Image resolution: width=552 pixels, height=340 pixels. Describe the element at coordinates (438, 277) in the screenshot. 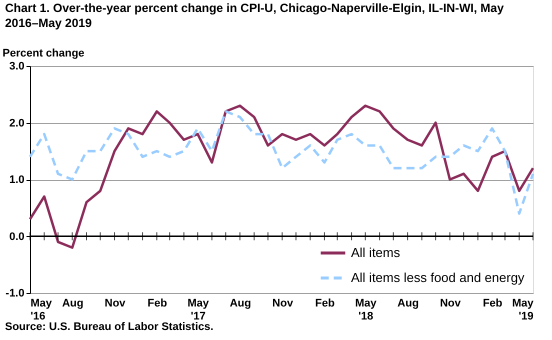

I see `legend-label: All items less food and energy` at that location.